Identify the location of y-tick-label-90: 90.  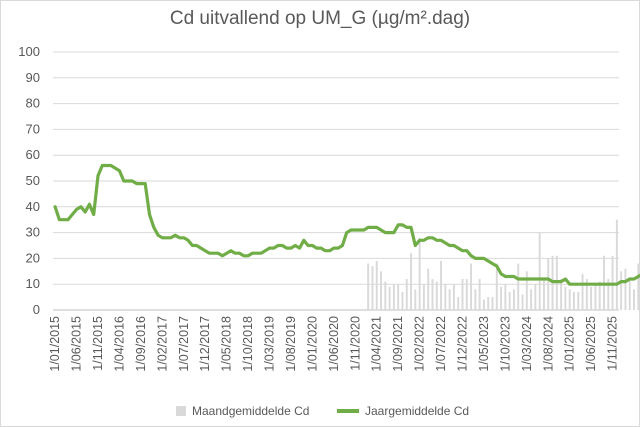
(33, 77).